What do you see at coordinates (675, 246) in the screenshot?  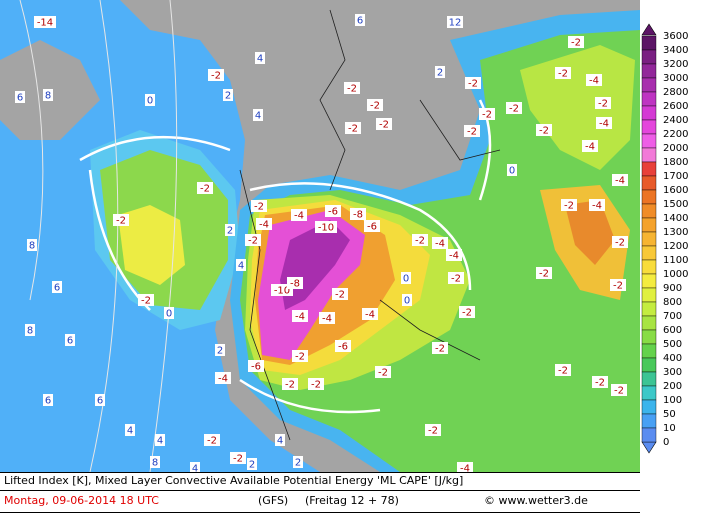 I see `legend-label: 1200` at bounding box center [675, 246].